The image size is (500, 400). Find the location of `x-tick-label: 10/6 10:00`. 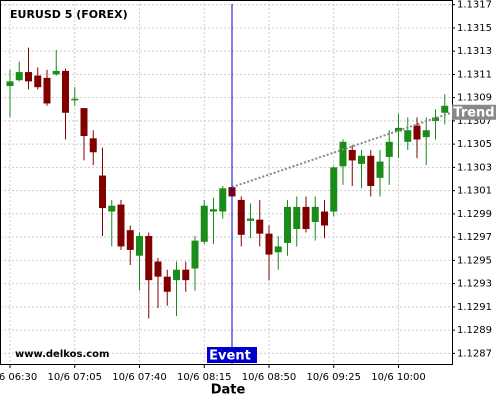

x-tick-label: 10/6 10:00 is located at coordinates (398, 377).